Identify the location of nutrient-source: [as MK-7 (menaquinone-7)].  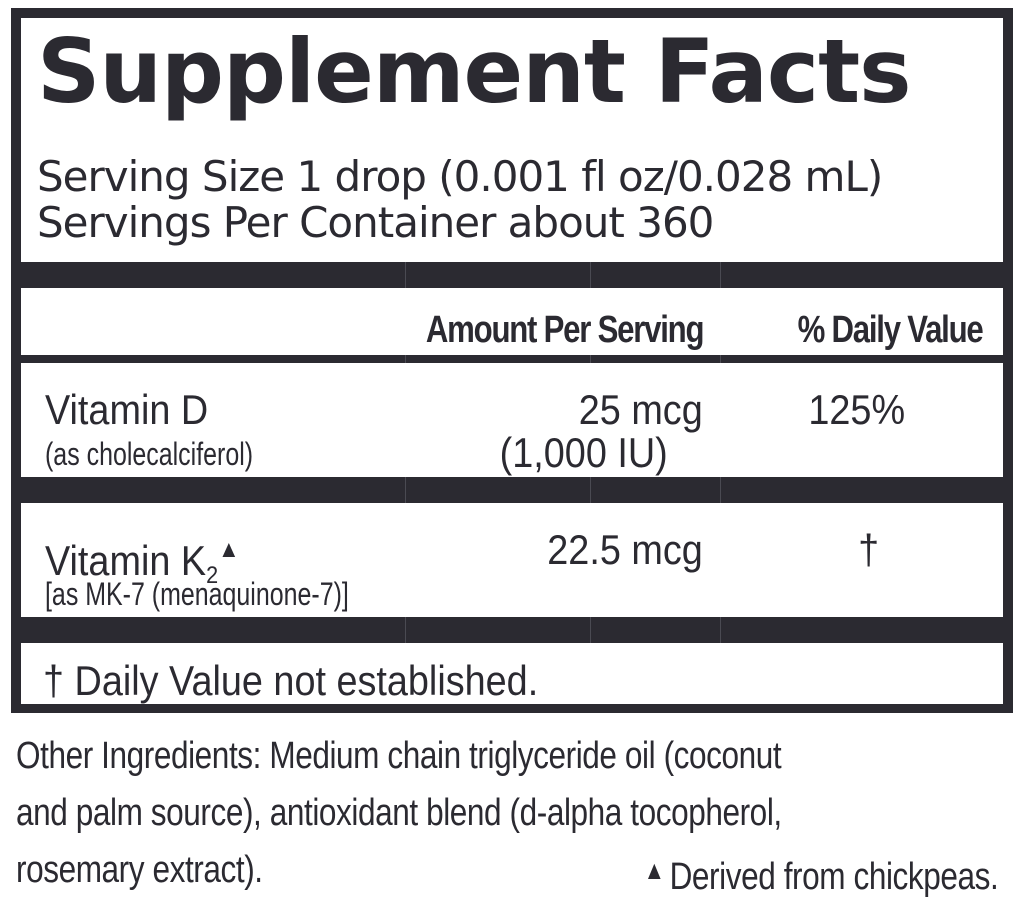
(197, 594).